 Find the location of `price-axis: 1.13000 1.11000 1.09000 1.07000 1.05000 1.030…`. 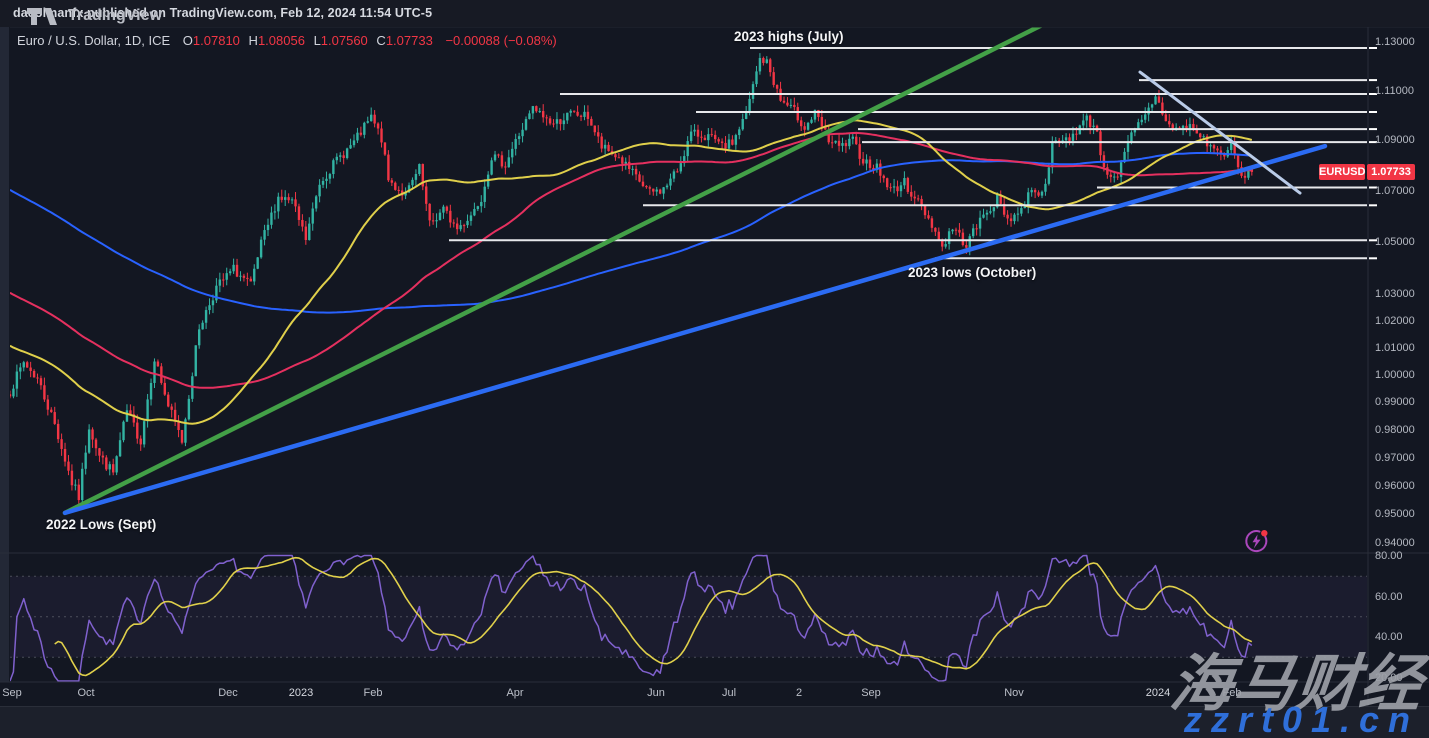

price-axis: 1.13000 1.11000 1.09000 1.07000 1.05000 1.030… is located at coordinates (1398, 366).